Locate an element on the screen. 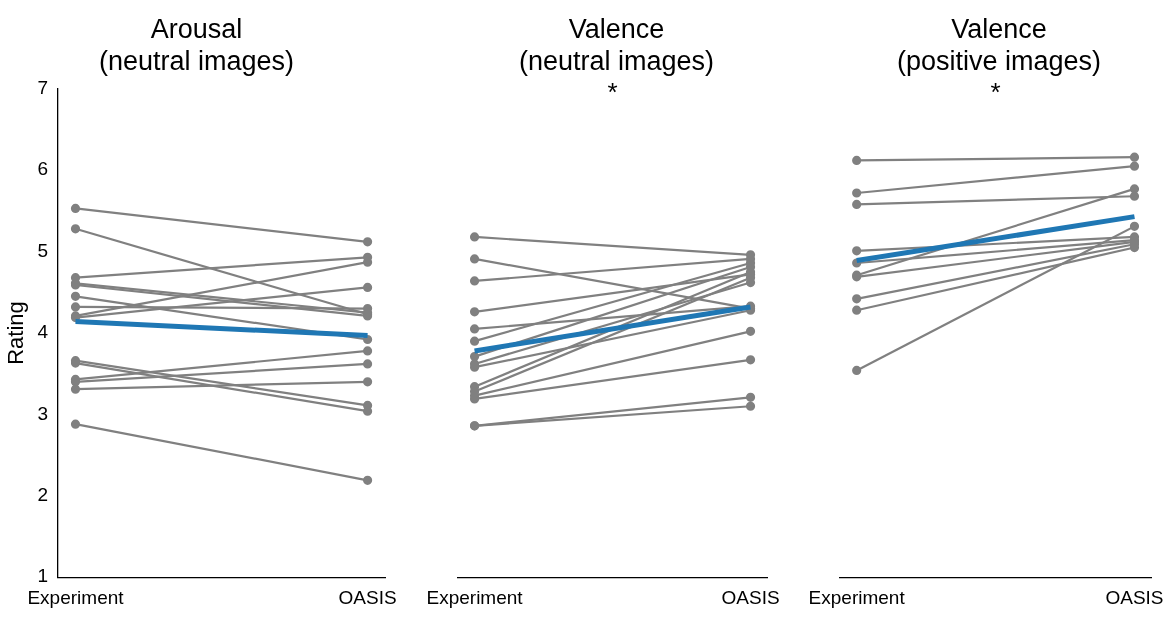 This screenshot has height=625, width=1167. y-tick-label: 7 is located at coordinates (42, 88).